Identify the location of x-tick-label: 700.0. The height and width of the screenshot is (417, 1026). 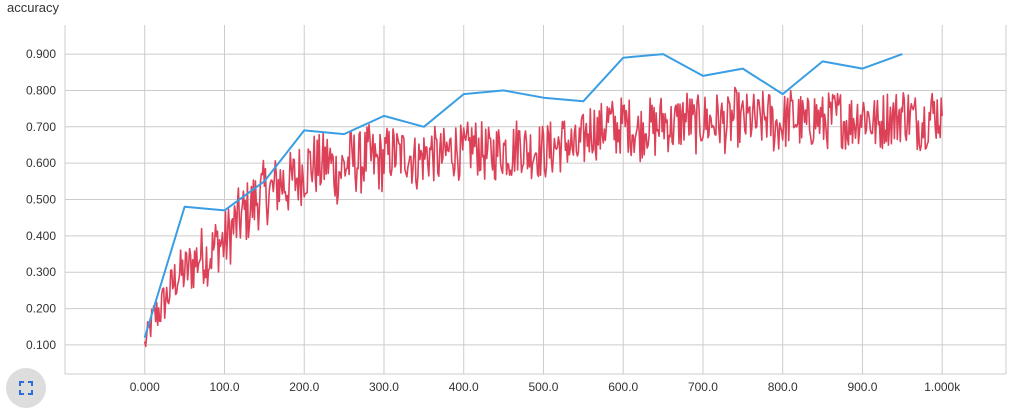
(703, 387).